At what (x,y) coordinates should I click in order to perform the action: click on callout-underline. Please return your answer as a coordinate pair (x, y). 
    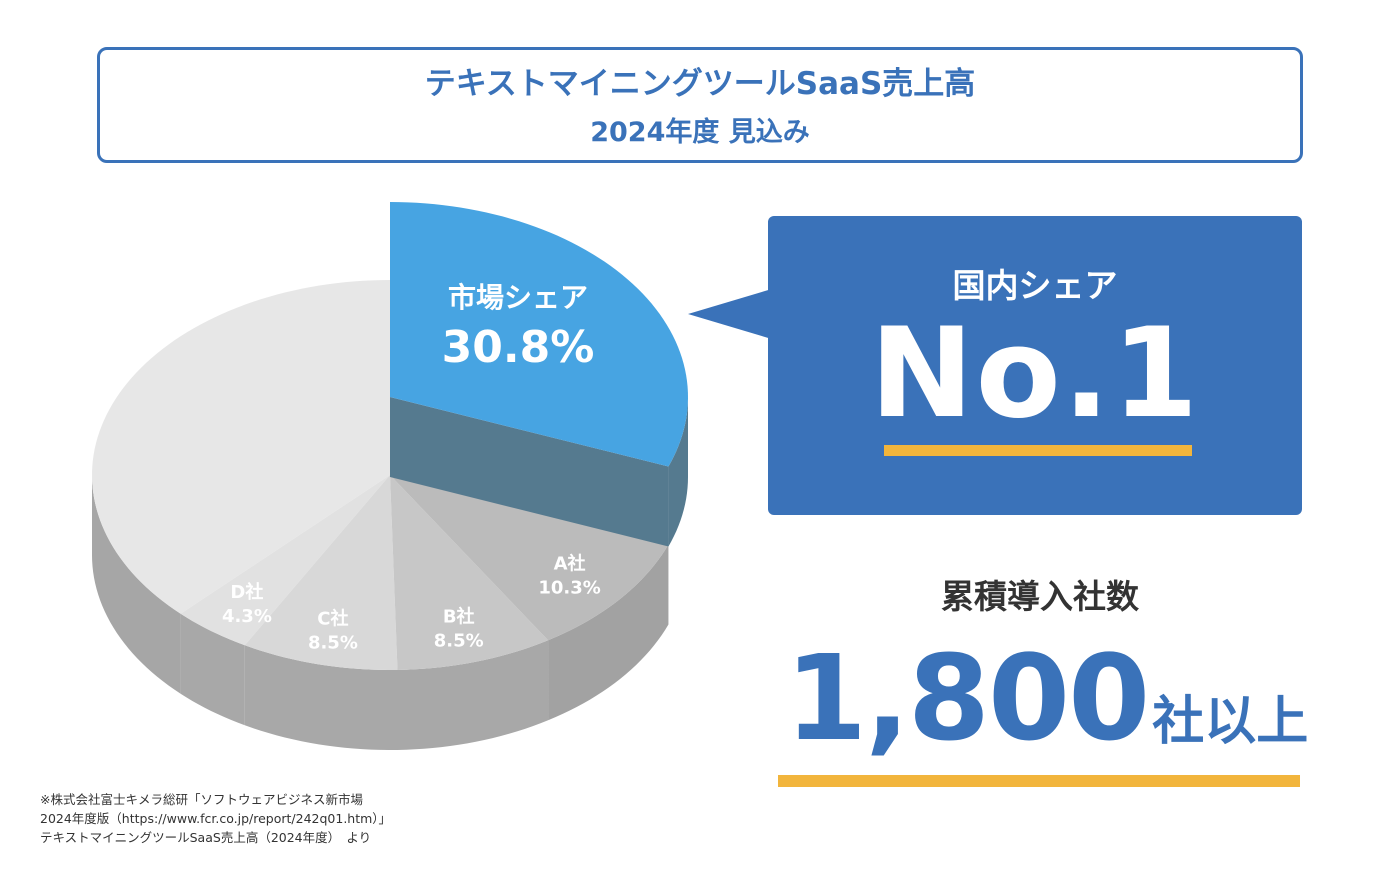
    Looking at the image, I should click on (1038, 450).